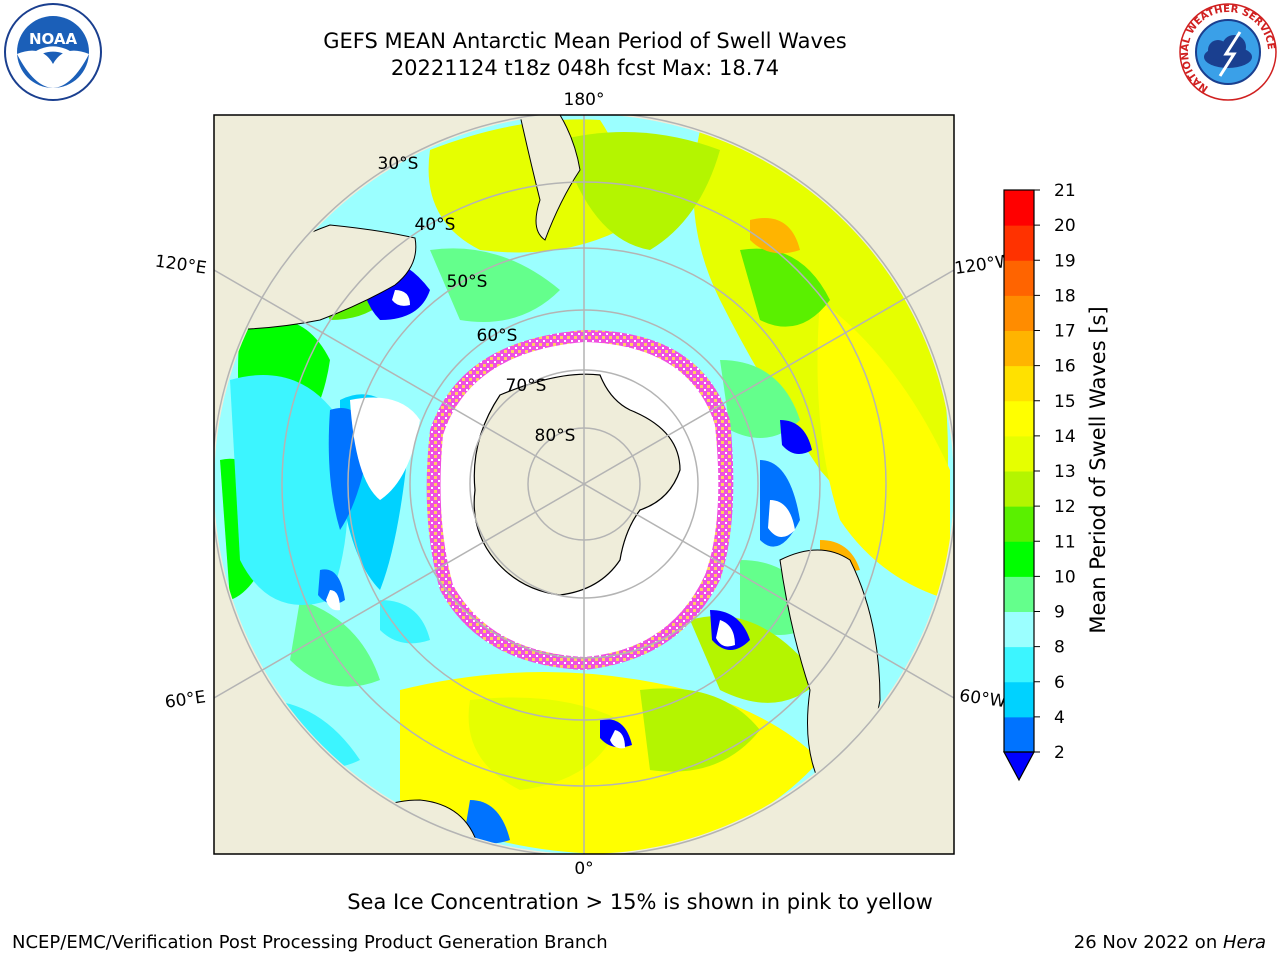 This screenshot has width=1280, height=960. What do you see at coordinates (1169, 942) in the screenshot?
I see `date-text: 26 Nov 2022 on Hera` at bounding box center [1169, 942].